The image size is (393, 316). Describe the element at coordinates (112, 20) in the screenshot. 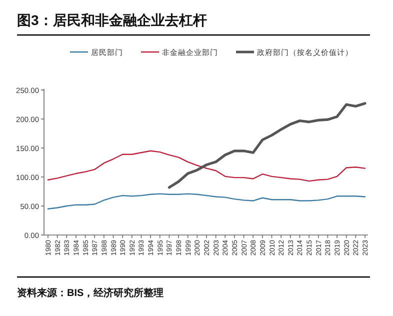

I see `chart-title: 图3：居民和非金融企业去杠杆` at that location.